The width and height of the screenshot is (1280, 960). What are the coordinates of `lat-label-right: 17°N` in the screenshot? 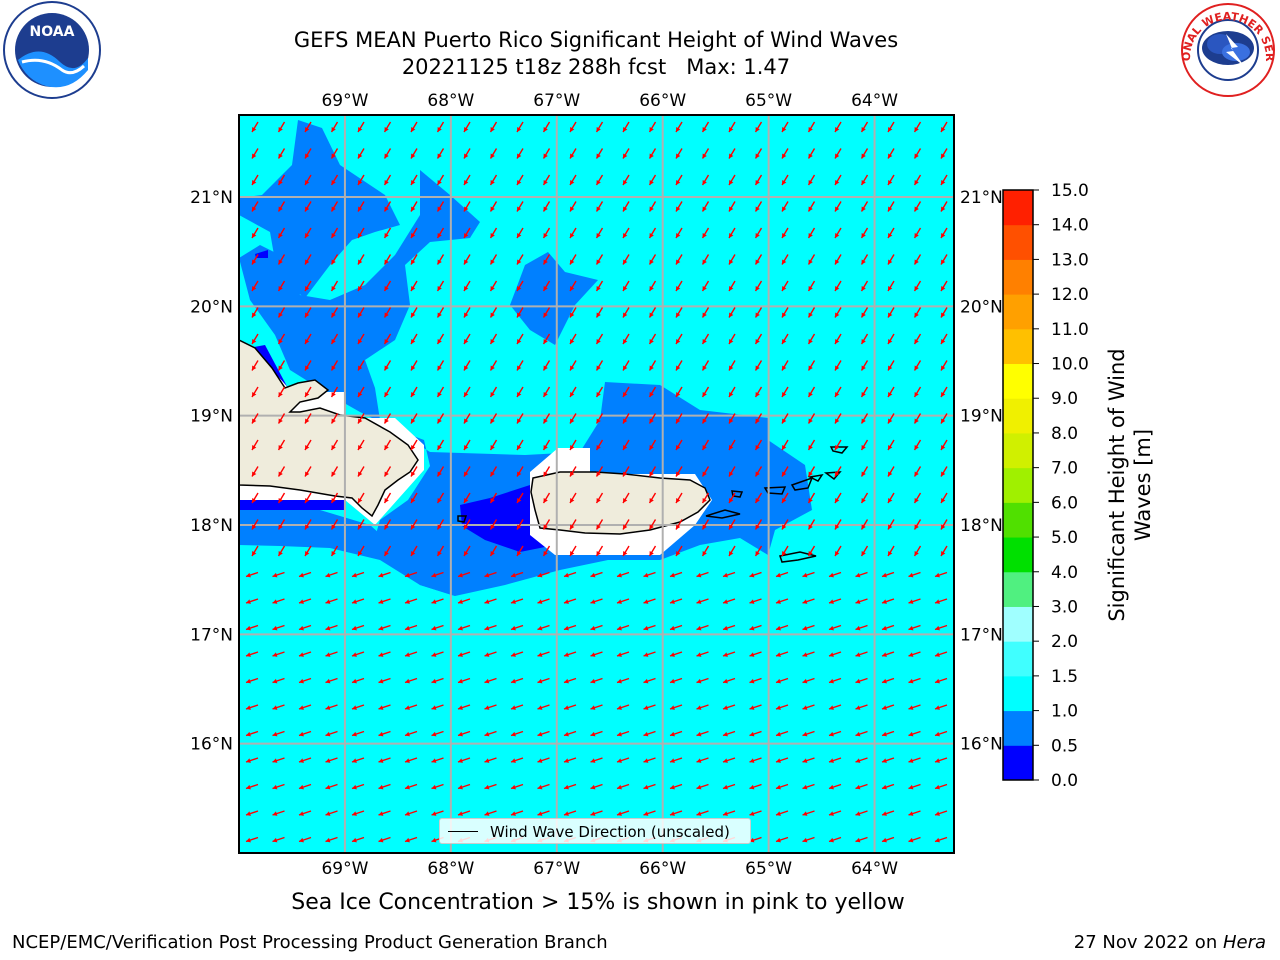 It's located at (981, 635).